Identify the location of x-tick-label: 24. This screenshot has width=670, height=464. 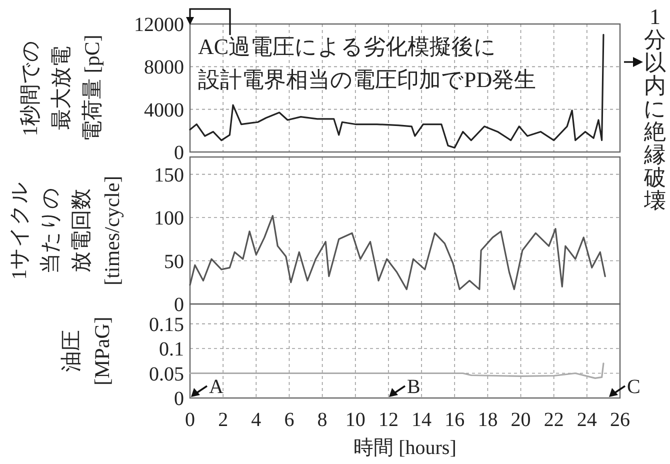
(586, 420).